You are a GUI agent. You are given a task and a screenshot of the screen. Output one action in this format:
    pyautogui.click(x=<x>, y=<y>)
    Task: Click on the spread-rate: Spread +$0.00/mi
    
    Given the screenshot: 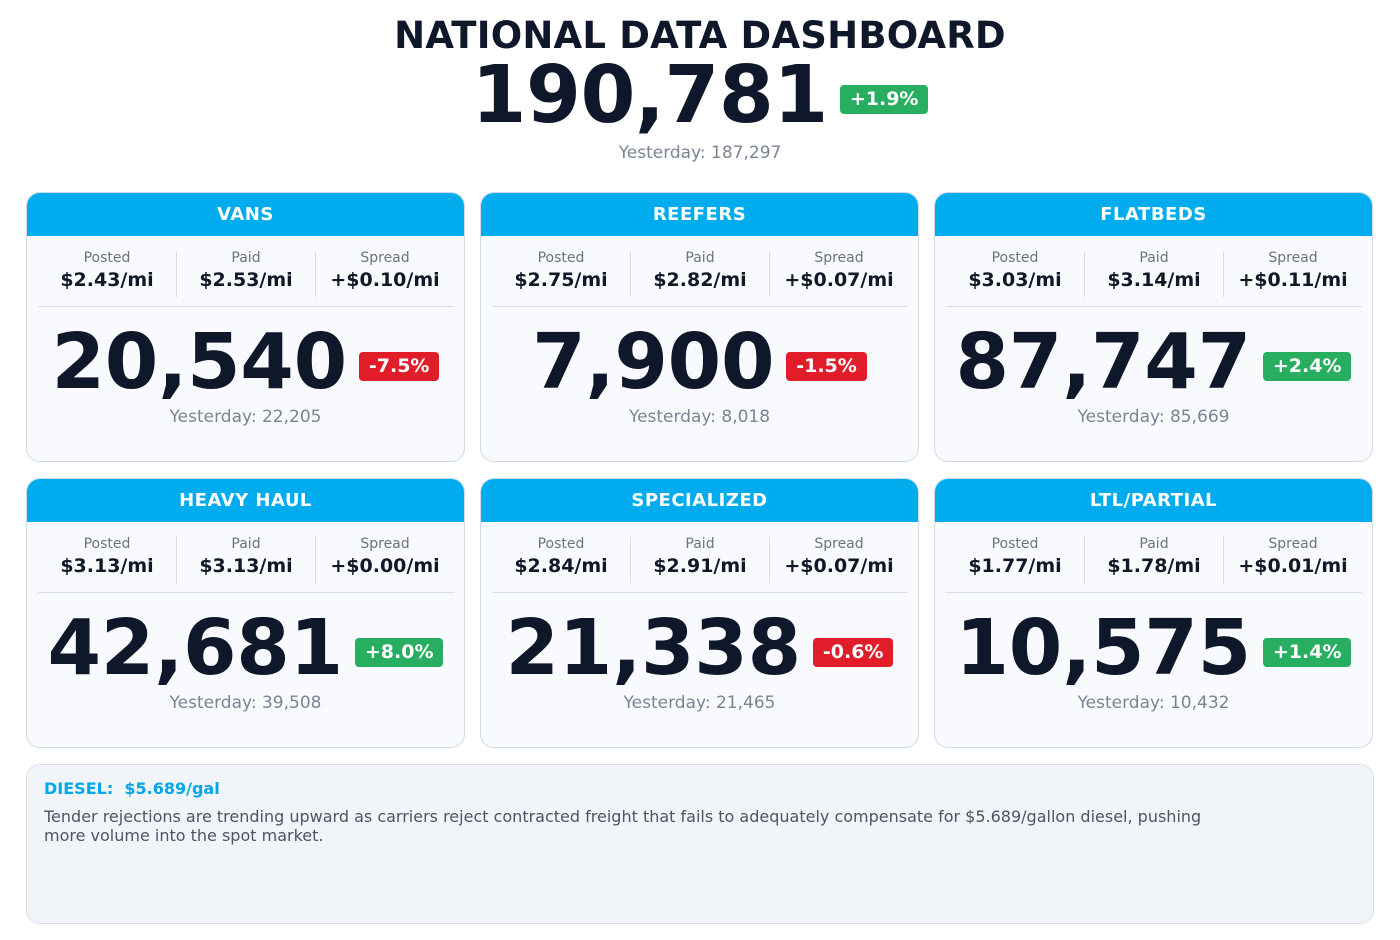 What is the action you would take?
    pyautogui.click(x=384, y=560)
    